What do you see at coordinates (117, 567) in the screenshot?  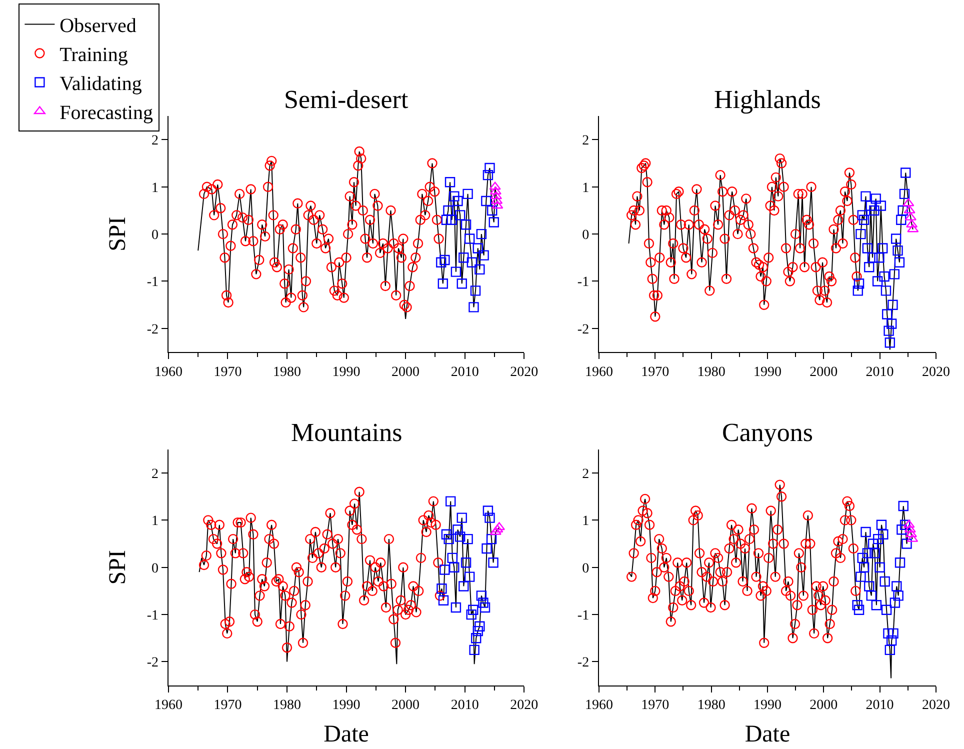 I see `y-axis-title: SPI` at bounding box center [117, 567].